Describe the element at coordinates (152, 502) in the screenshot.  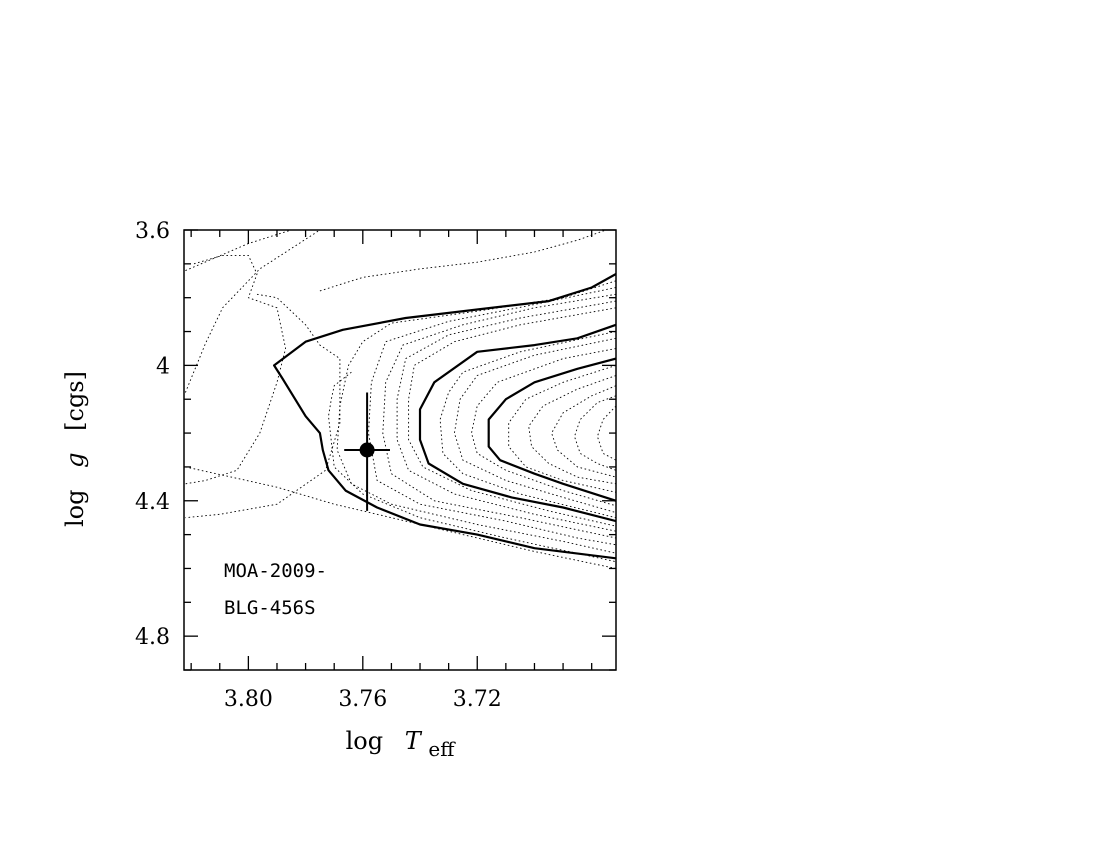
I see `y-tick-label: 4.4` at that location.